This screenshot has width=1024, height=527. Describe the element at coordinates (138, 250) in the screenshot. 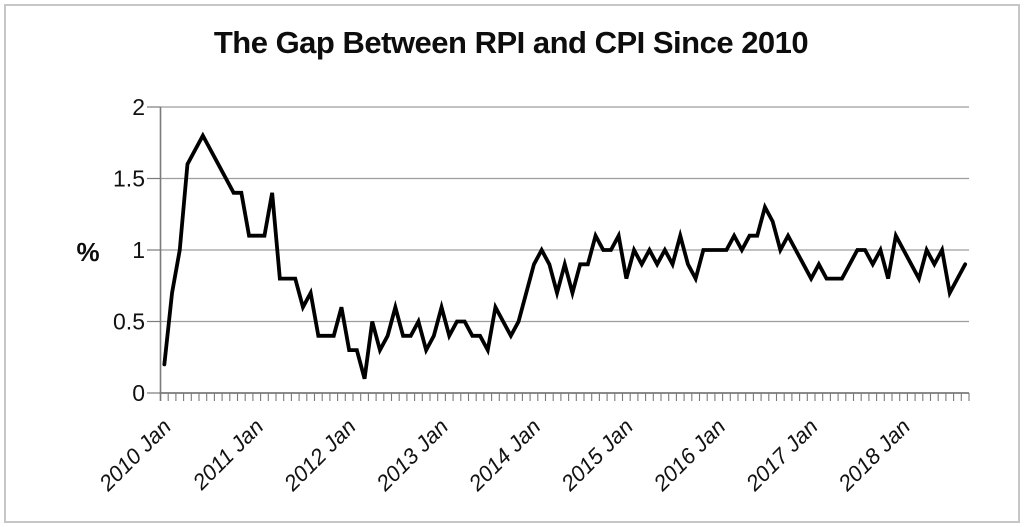

I see `y-tick-label: 1` at that location.